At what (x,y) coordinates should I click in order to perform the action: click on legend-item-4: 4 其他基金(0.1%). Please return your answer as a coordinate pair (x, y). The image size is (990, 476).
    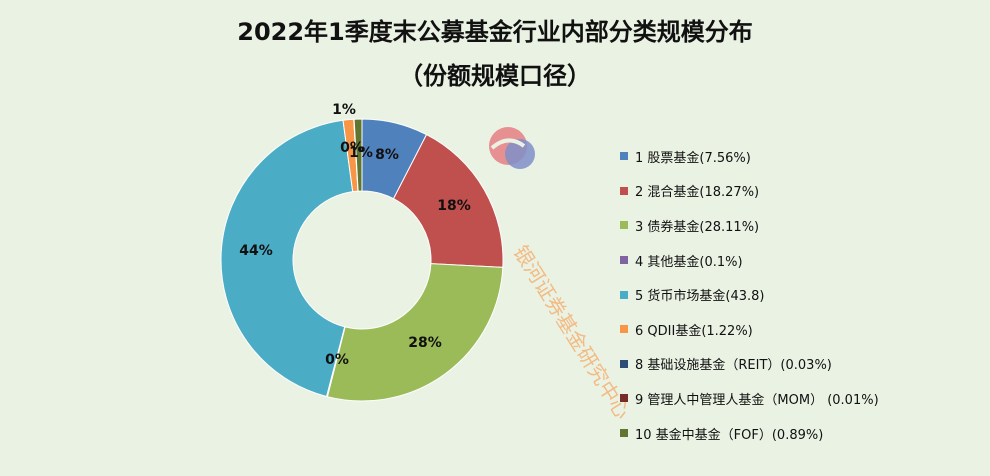
    Looking at the image, I should click on (749, 260).